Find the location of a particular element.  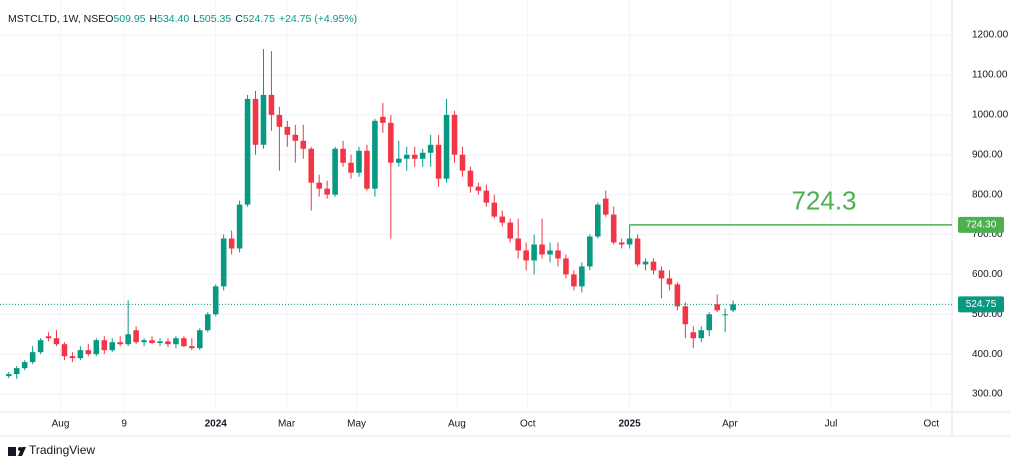

last-price-tag is located at coordinates (981, 304).